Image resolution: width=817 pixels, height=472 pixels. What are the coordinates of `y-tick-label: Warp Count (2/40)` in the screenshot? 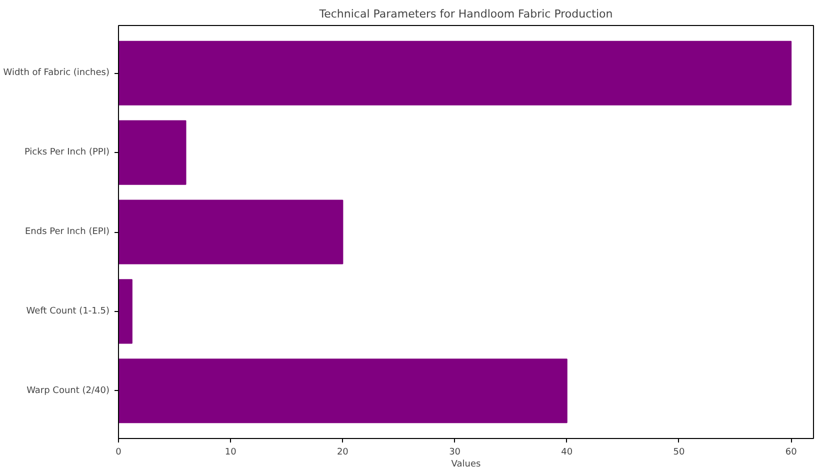 It's located at (68, 391).